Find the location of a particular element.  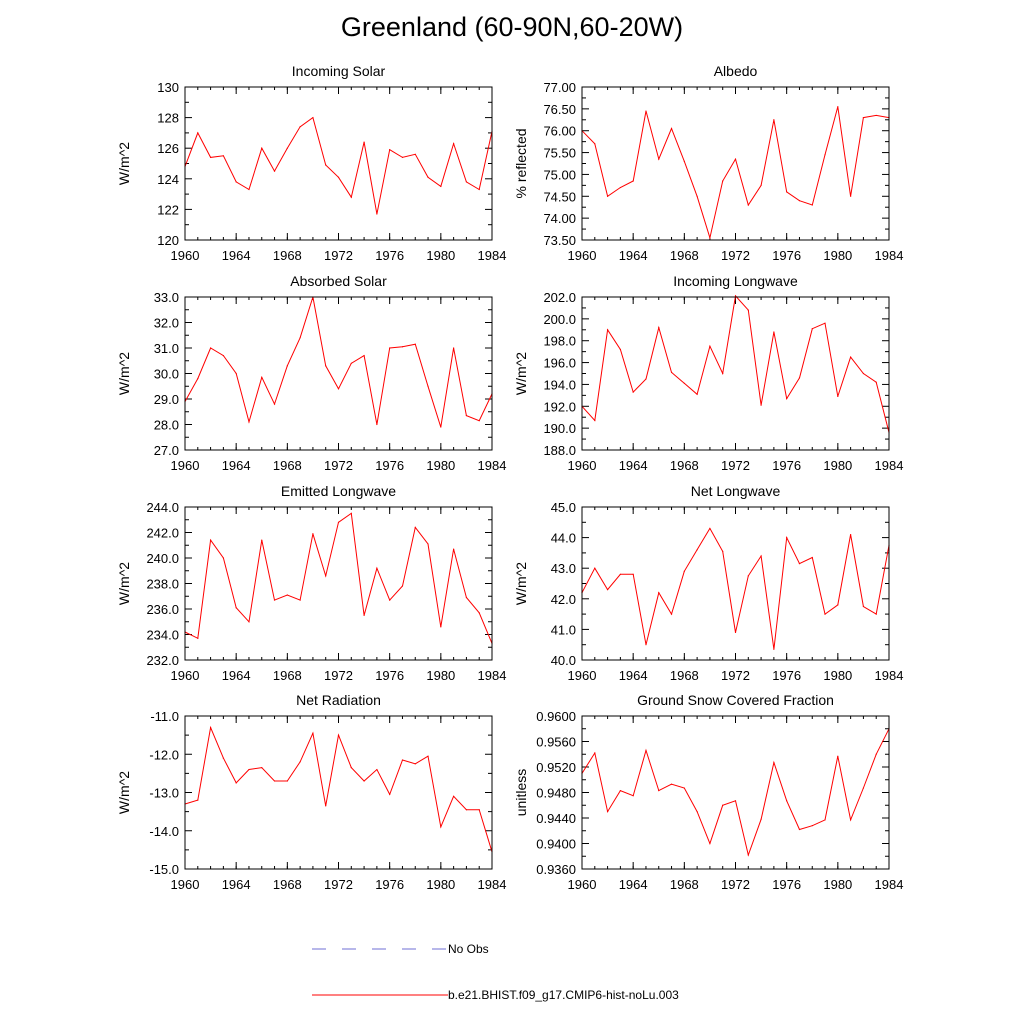

y-tick-label: 31.0 is located at coordinates (166, 348).